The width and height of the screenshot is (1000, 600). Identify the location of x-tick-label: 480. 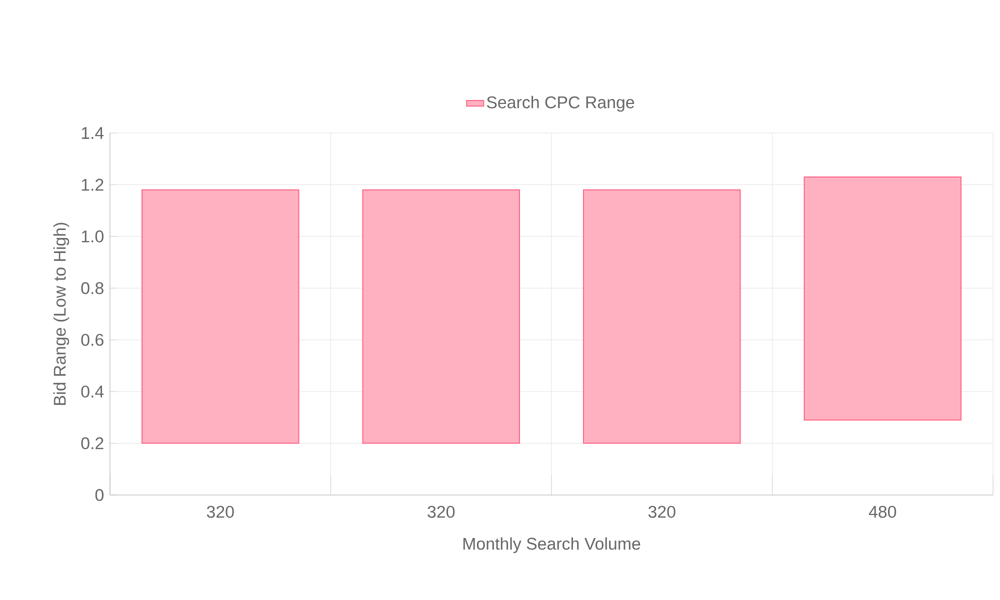
(882, 512).